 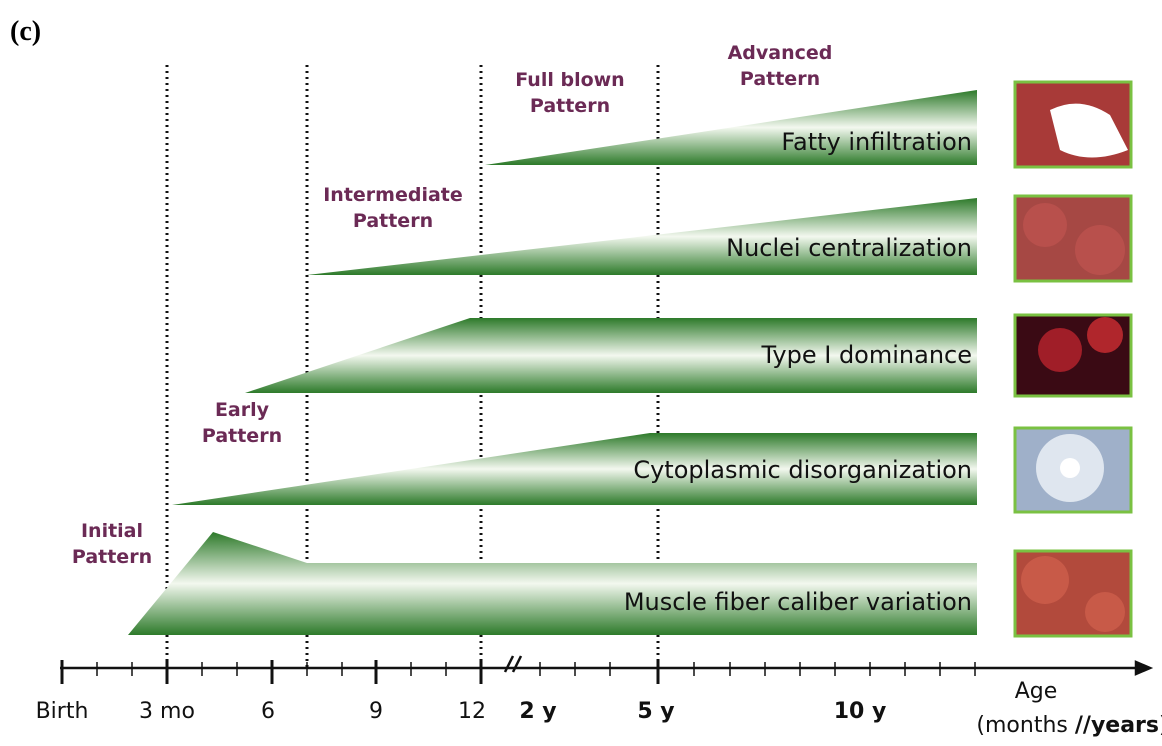 I want to click on axis-subtitle-part: ), so click(x=1160, y=725).